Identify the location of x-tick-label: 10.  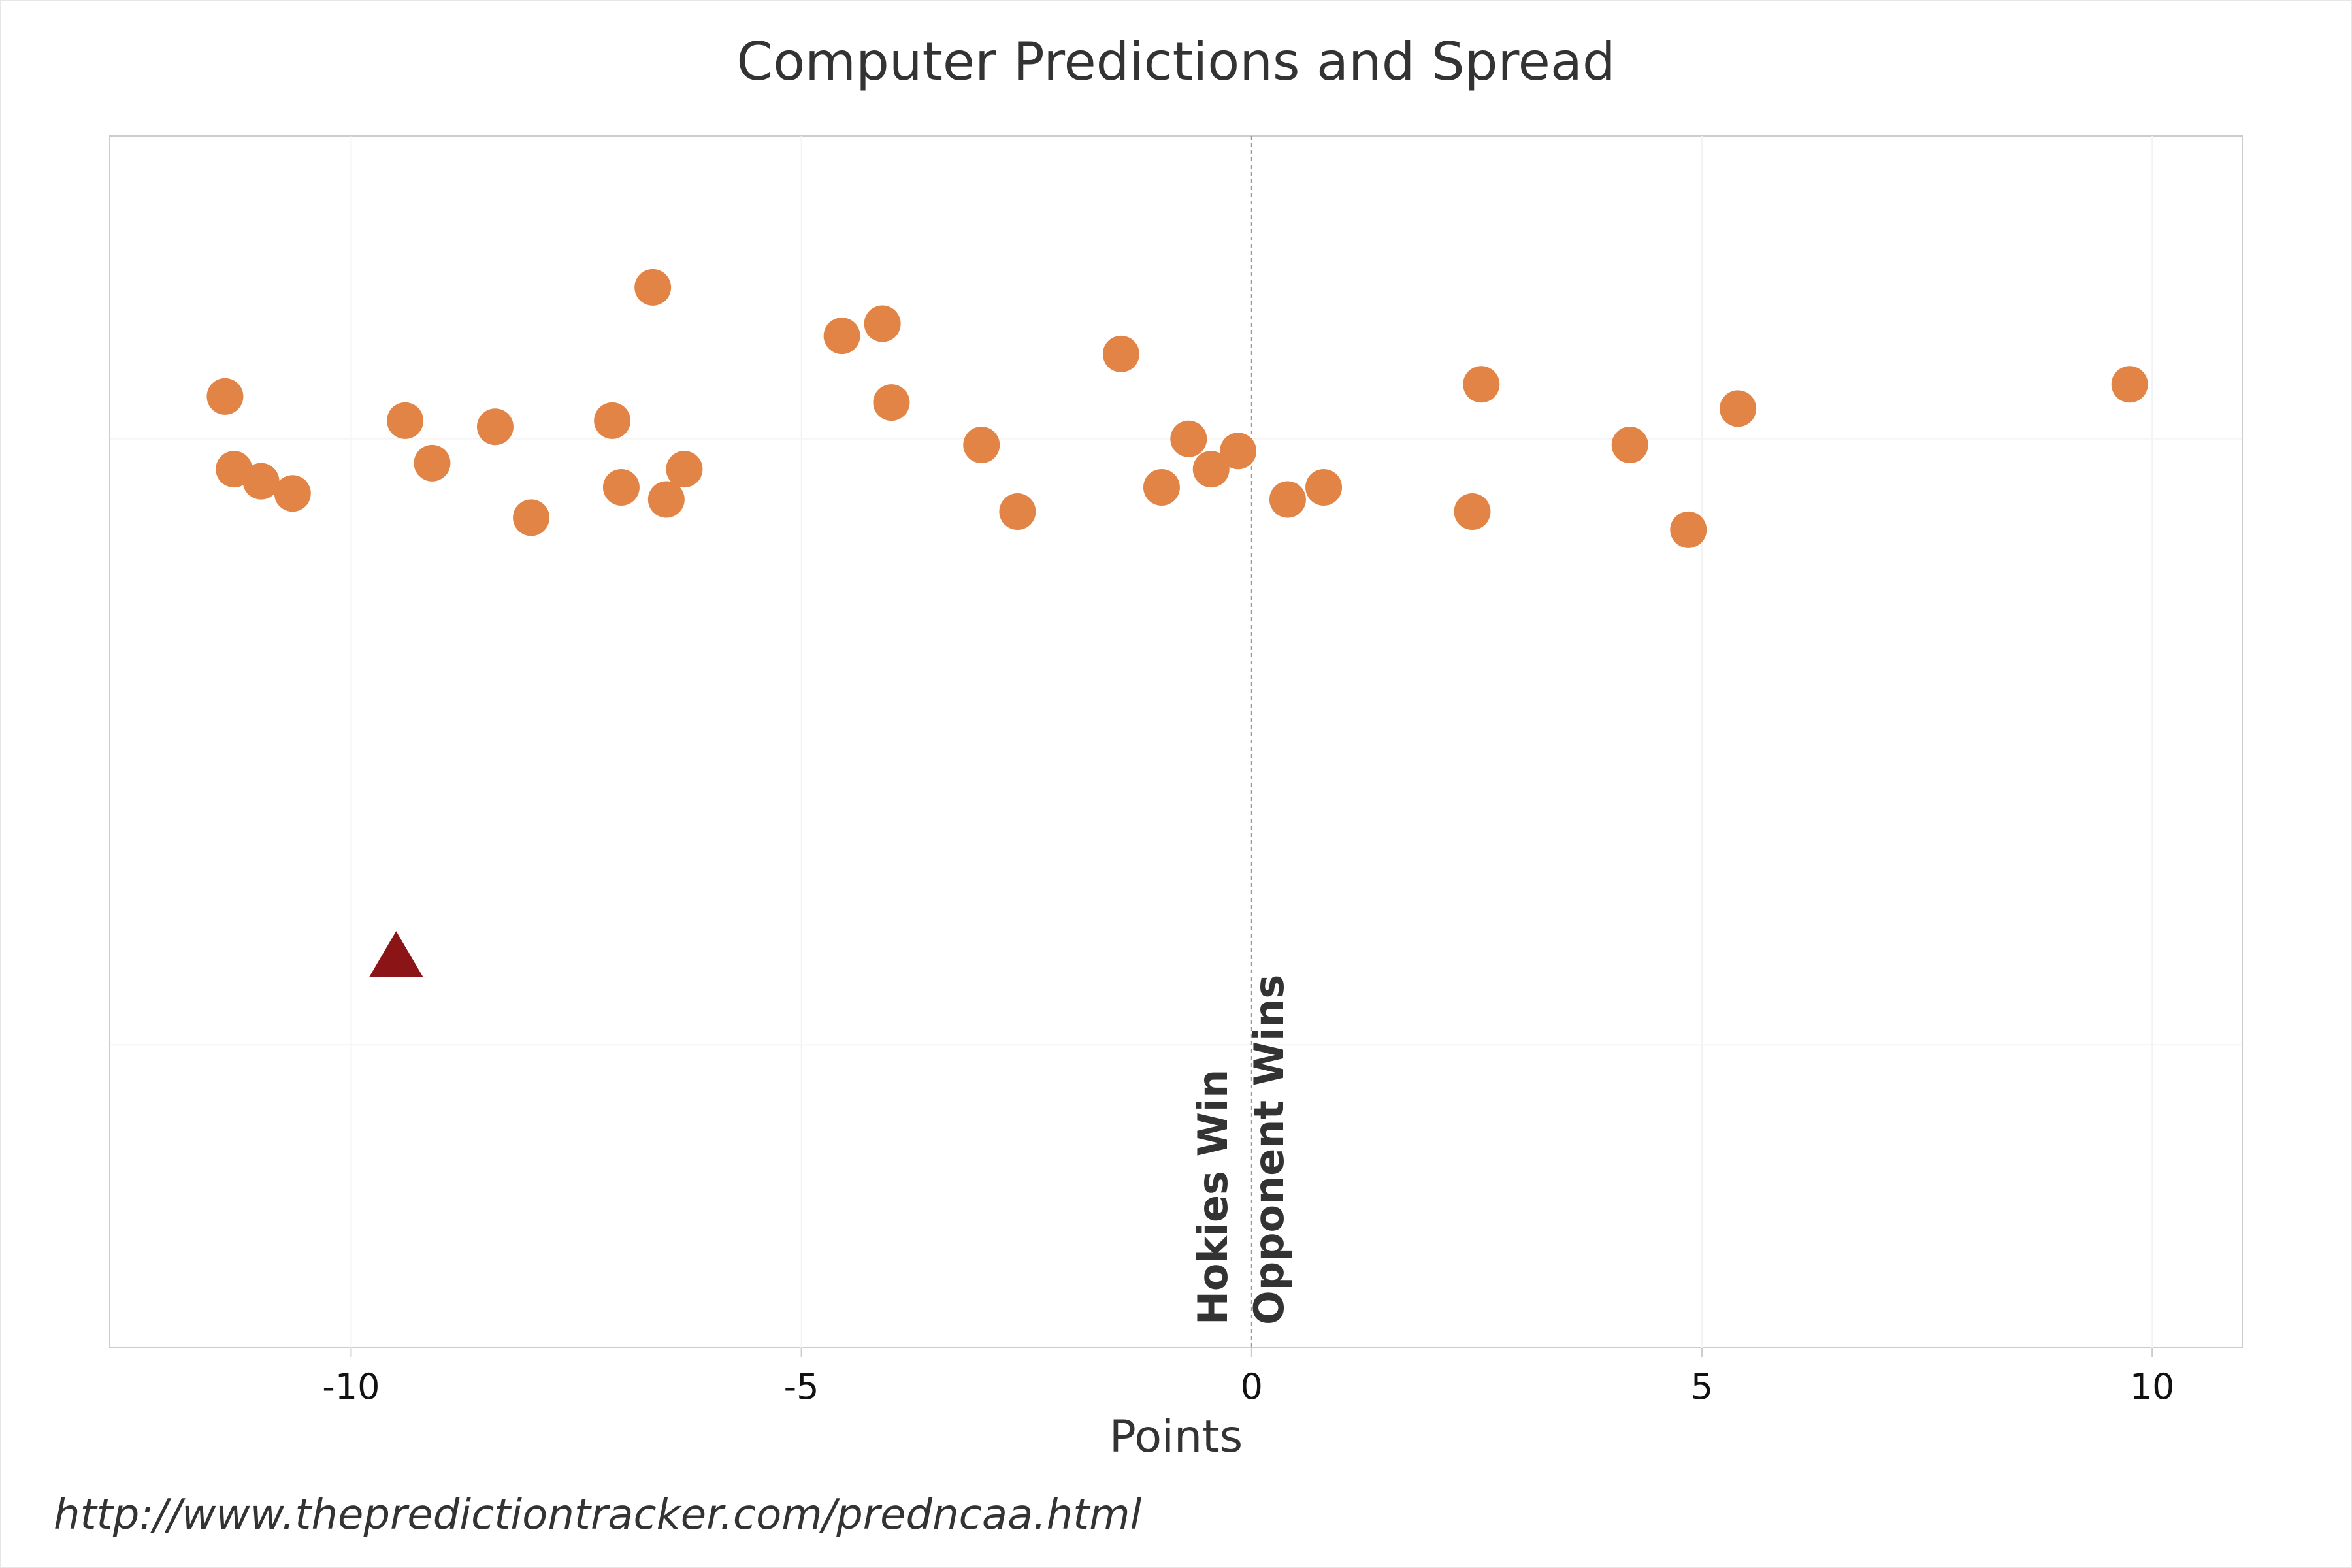
(2152, 1386).